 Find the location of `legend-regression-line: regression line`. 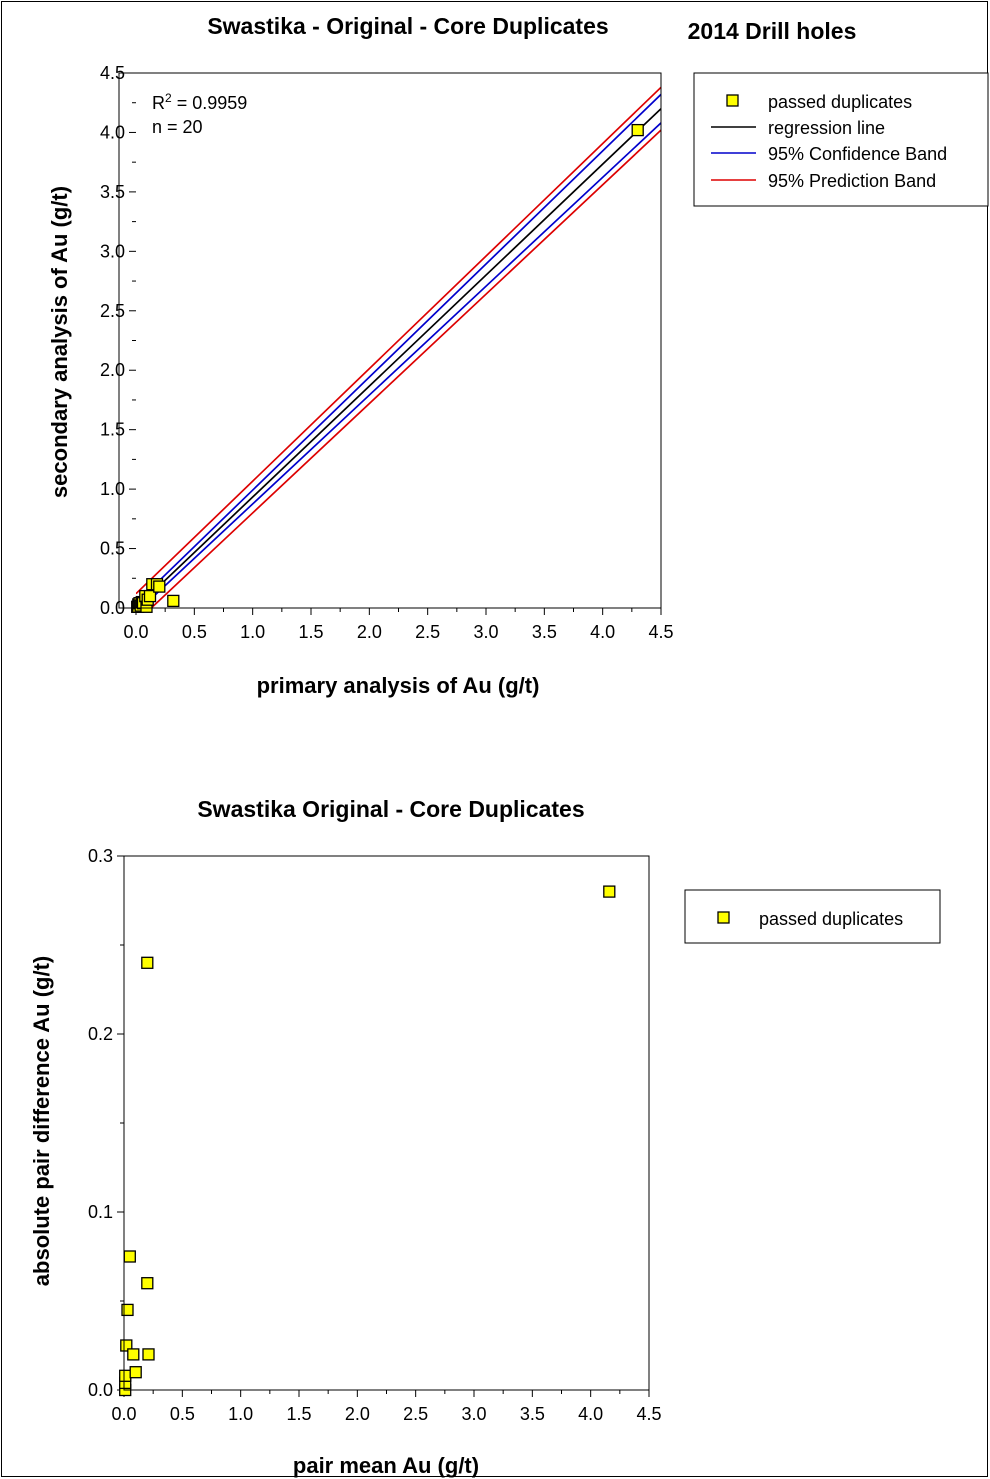

legend-regression-line: regression line is located at coordinates (826, 128).